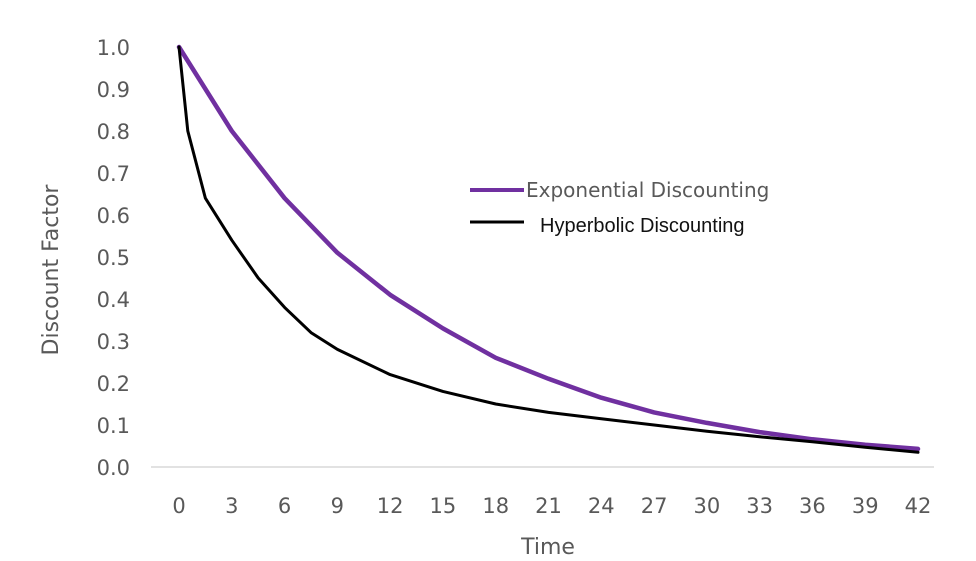  I want to click on x-tick-label: 0, so click(178, 506).